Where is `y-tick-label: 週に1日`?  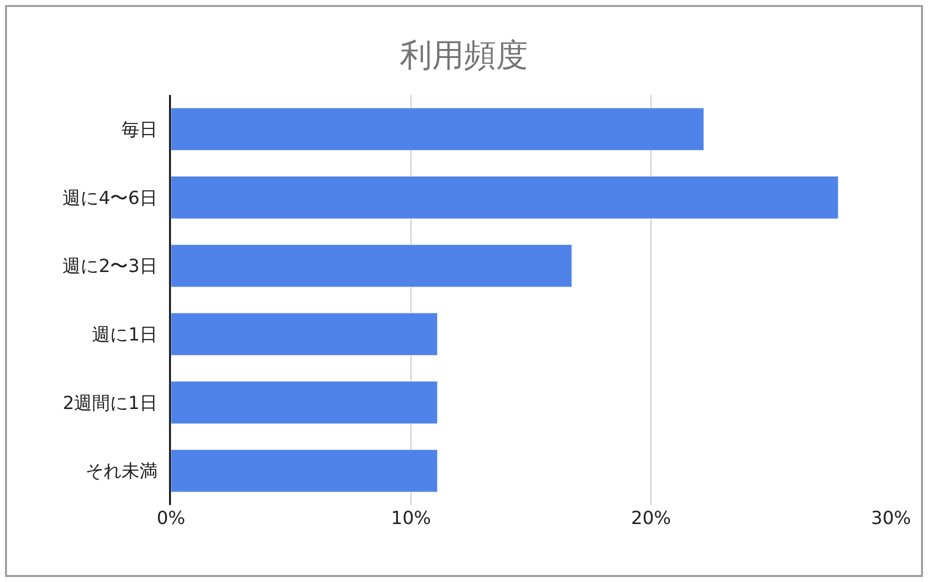
y-tick-label: 週に1日 is located at coordinates (125, 335).